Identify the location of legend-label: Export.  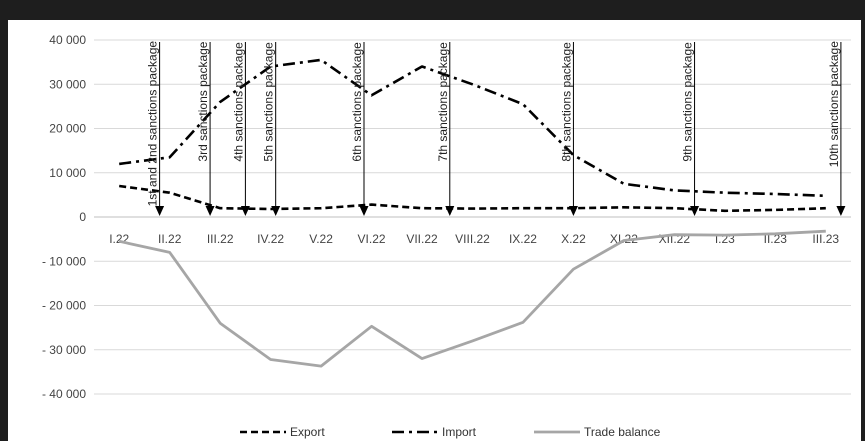
(307, 432).